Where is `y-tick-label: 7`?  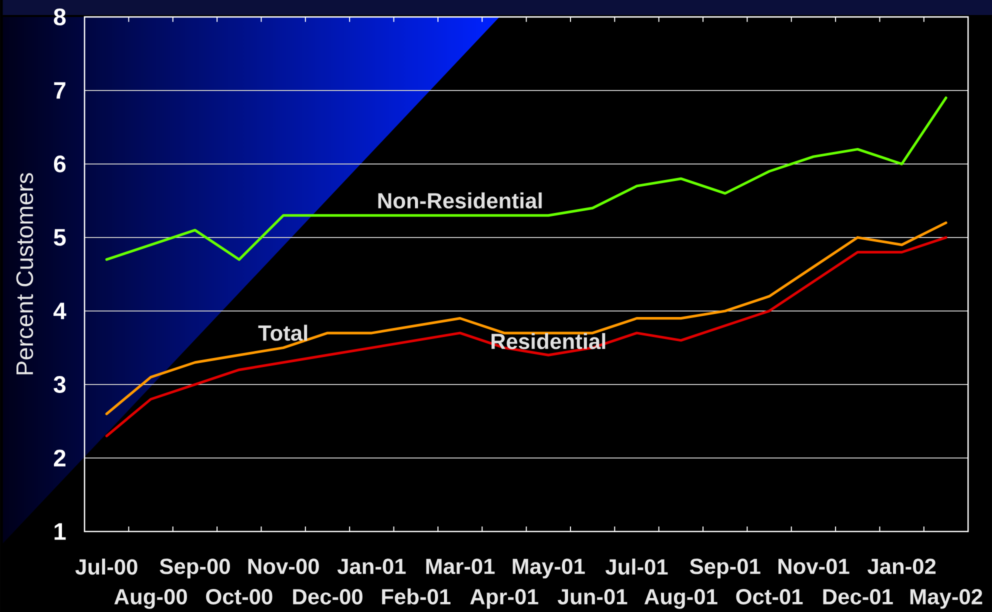
y-tick-label: 7 is located at coordinates (60, 90).